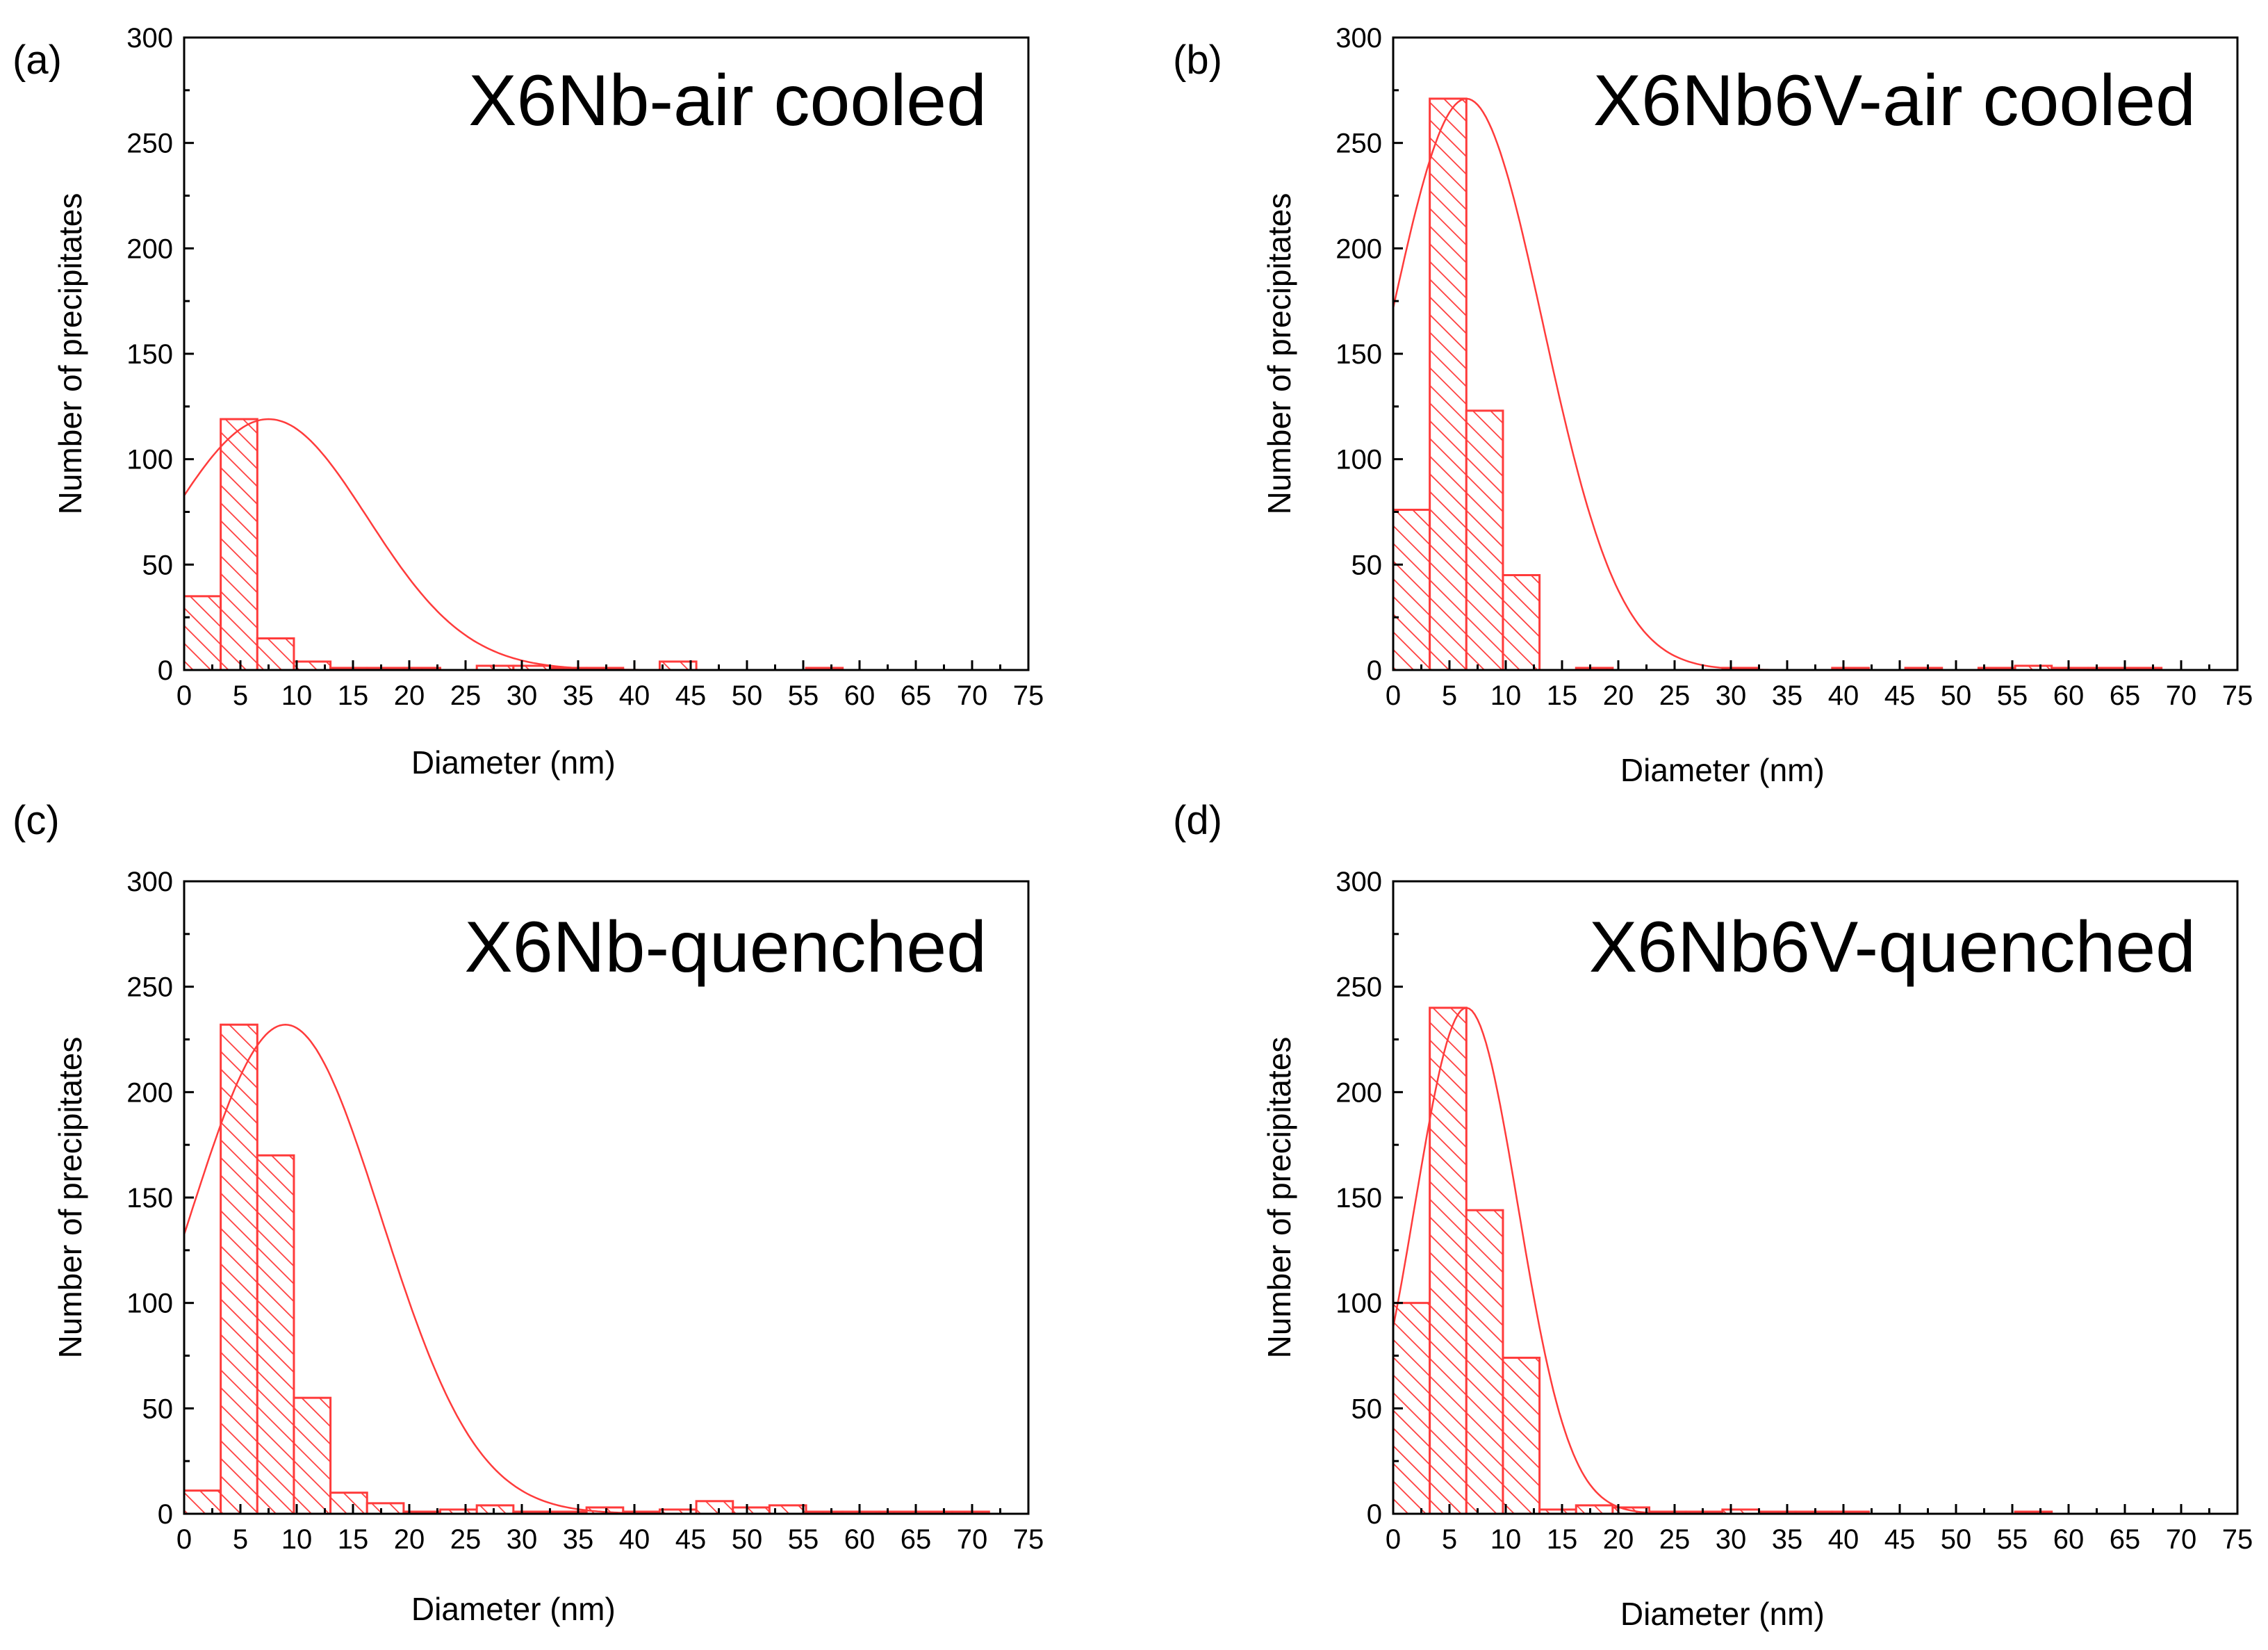 The width and height of the screenshot is (2268, 1650). Describe the element at coordinates (1892, 947) in the screenshot. I see `panel-title: X6Nb6V-quenched` at that location.